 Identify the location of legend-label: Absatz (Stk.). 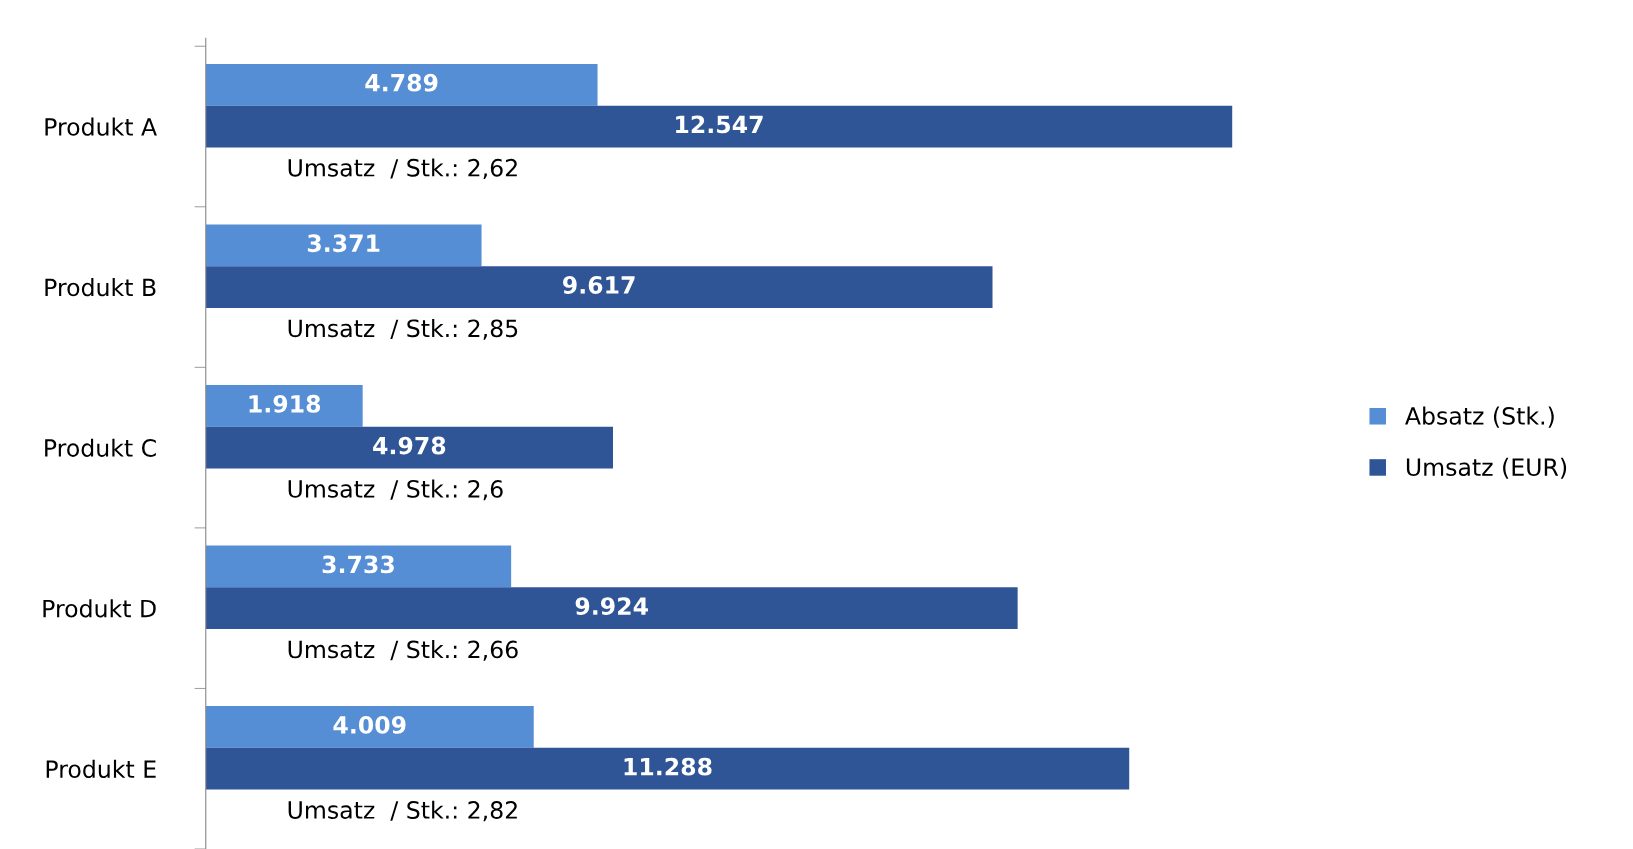
(1479, 417).